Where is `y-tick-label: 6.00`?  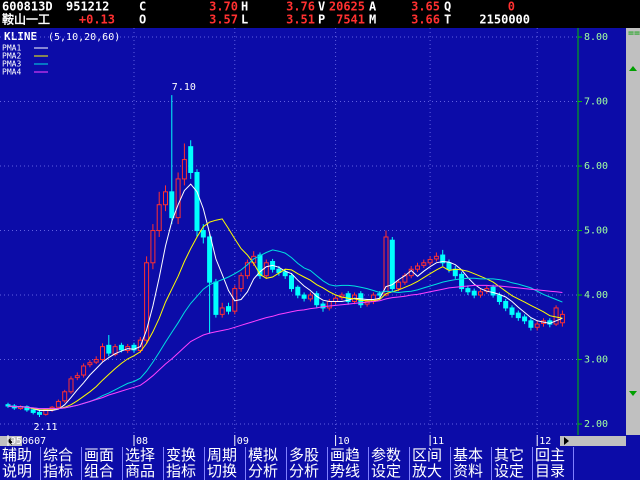
y-tick-label: 6.00 is located at coordinates (596, 166).